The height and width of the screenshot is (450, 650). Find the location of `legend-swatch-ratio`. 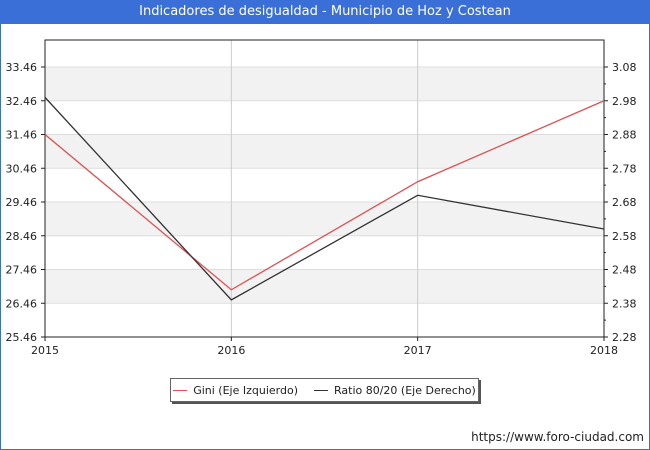

legend-swatch-ratio is located at coordinates (320, 390).